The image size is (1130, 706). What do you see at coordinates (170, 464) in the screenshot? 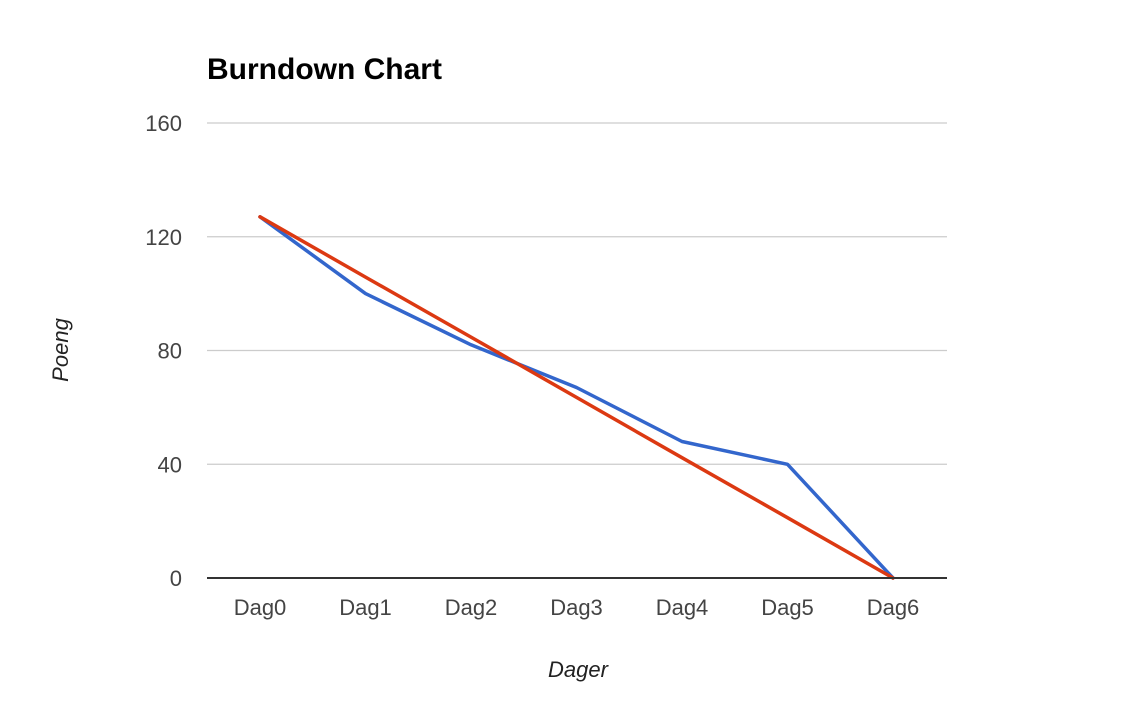
I see `y-tick-label: 40` at bounding box center [170, 464].